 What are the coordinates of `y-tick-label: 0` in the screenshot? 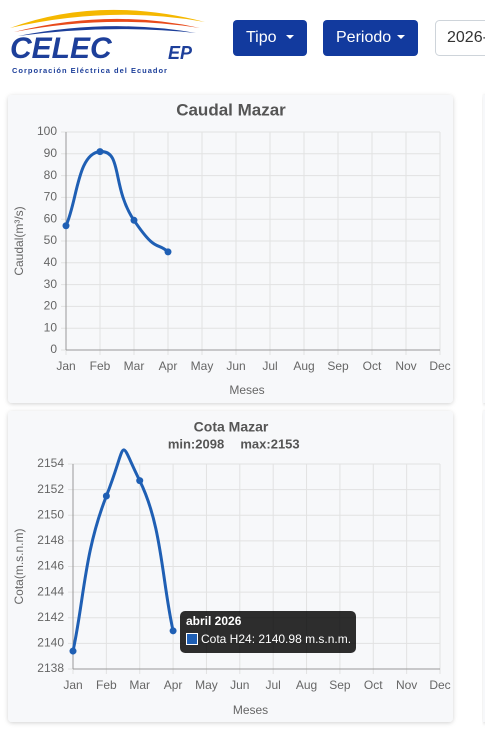 It's located at (53, 349).